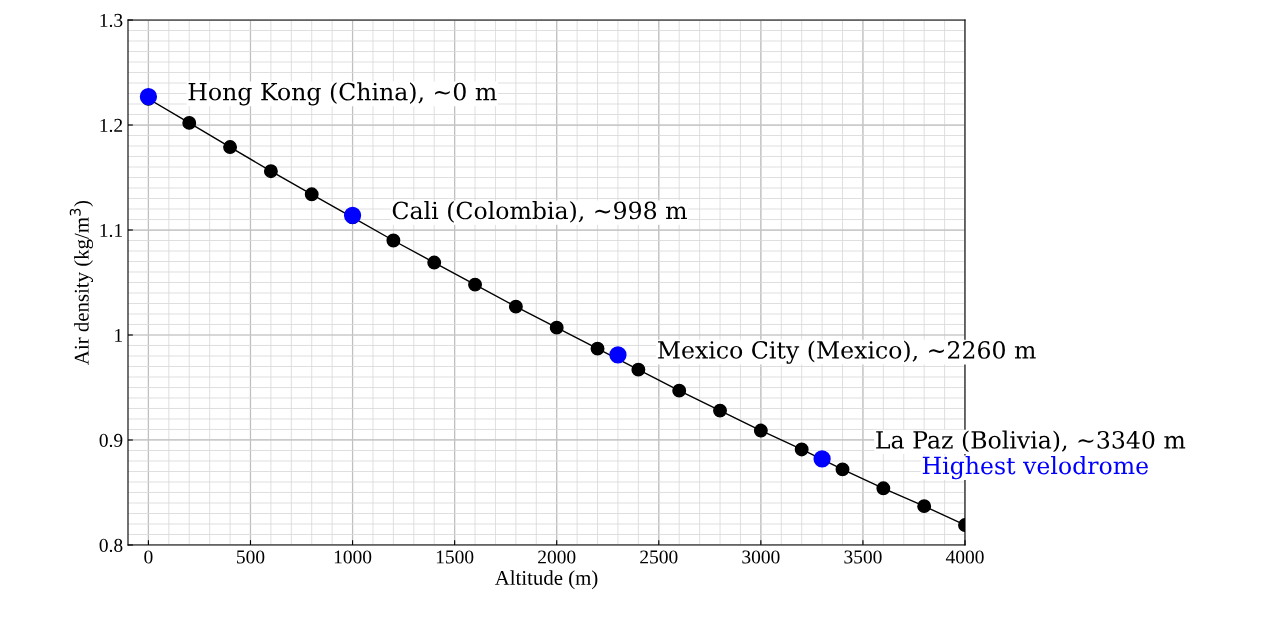  Describe the element at coordinates (1031, 441) in the screenshot. I see `annotation: La Paz (Bolivia), ~3340 m` at that location.